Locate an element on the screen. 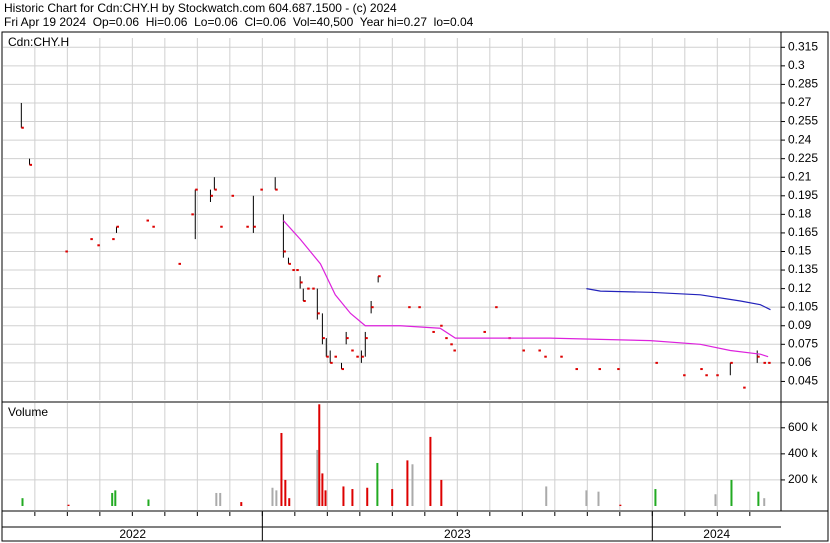 The image size is (830, 543). y-tick-label: 0.255 is located at coordinates (803, 121).